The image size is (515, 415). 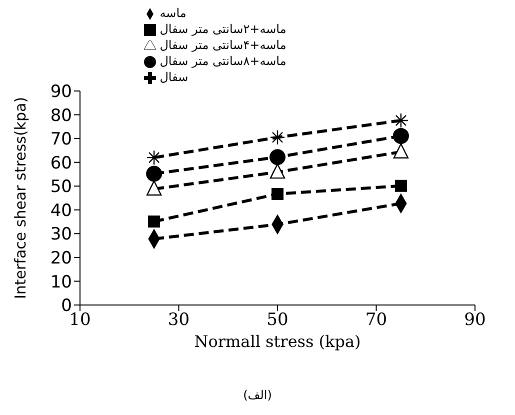 I want to click on y-tick-label: 50, so click(x=61, y=187).